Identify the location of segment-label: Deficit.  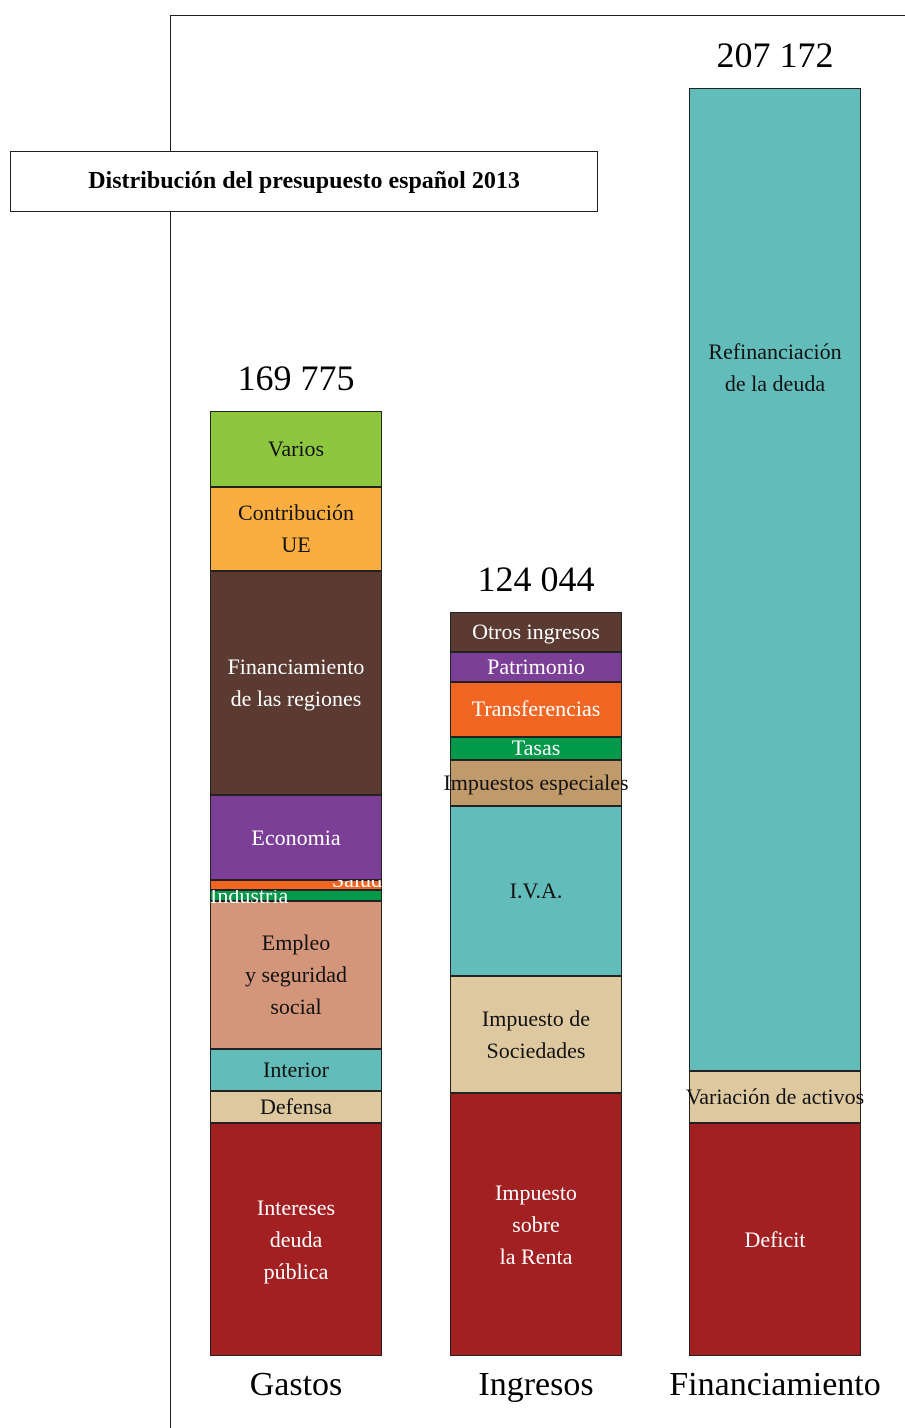
(775, 1239).